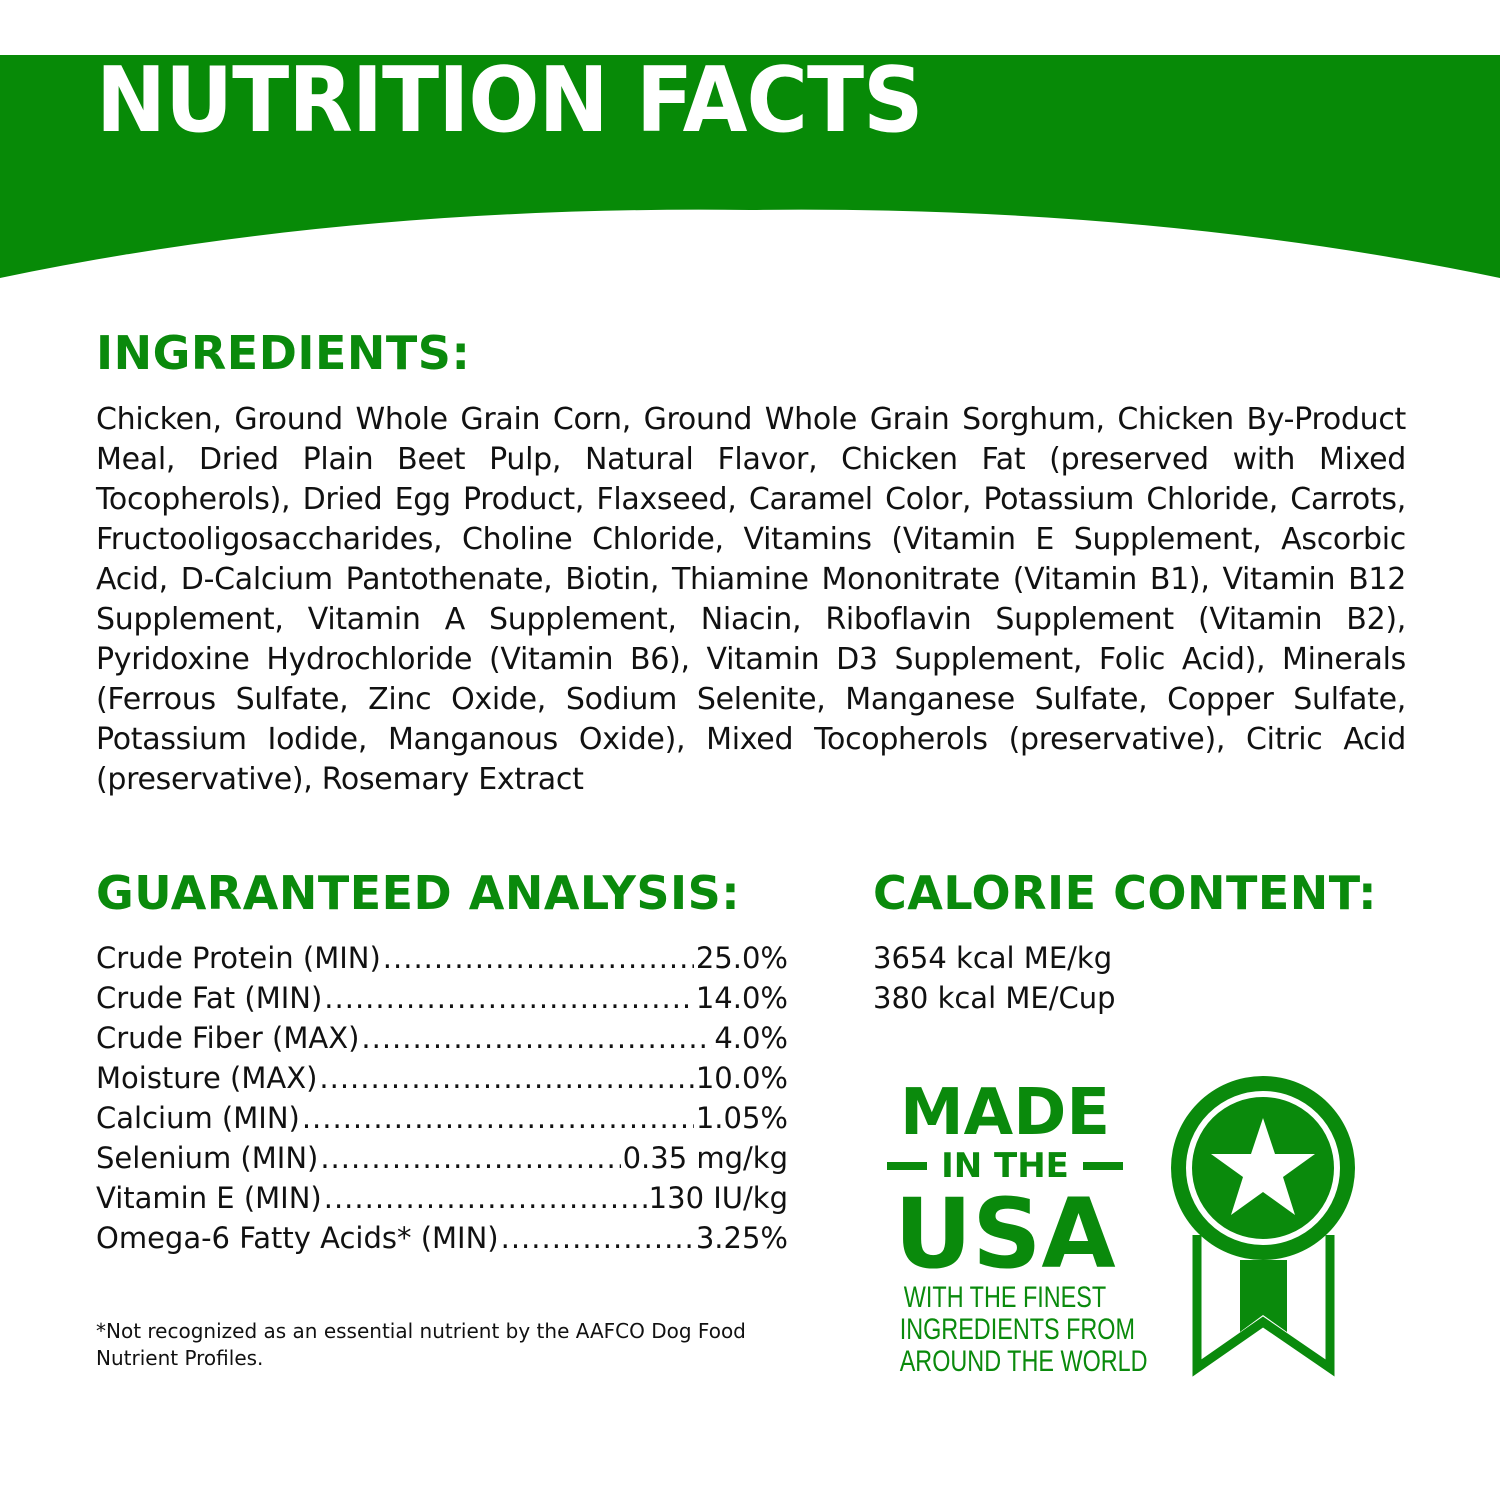 This screenshot has height=1500, width=1500. I want to click on analysis-row: Calcium (MIN) 1.05%, so click(442, 1118).